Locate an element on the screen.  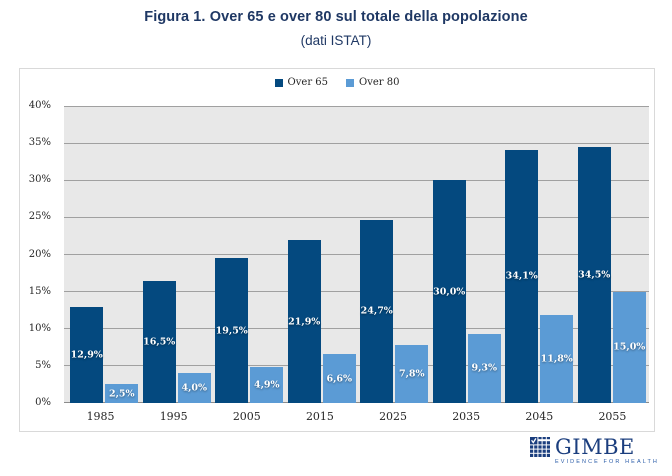
bar-value-label: 11,8% is located at coordinates (556, 359).